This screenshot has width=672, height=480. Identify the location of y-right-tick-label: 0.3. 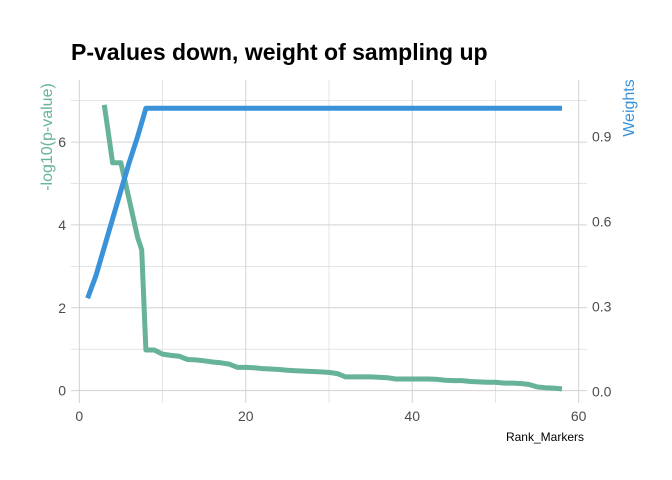
(602, 307).